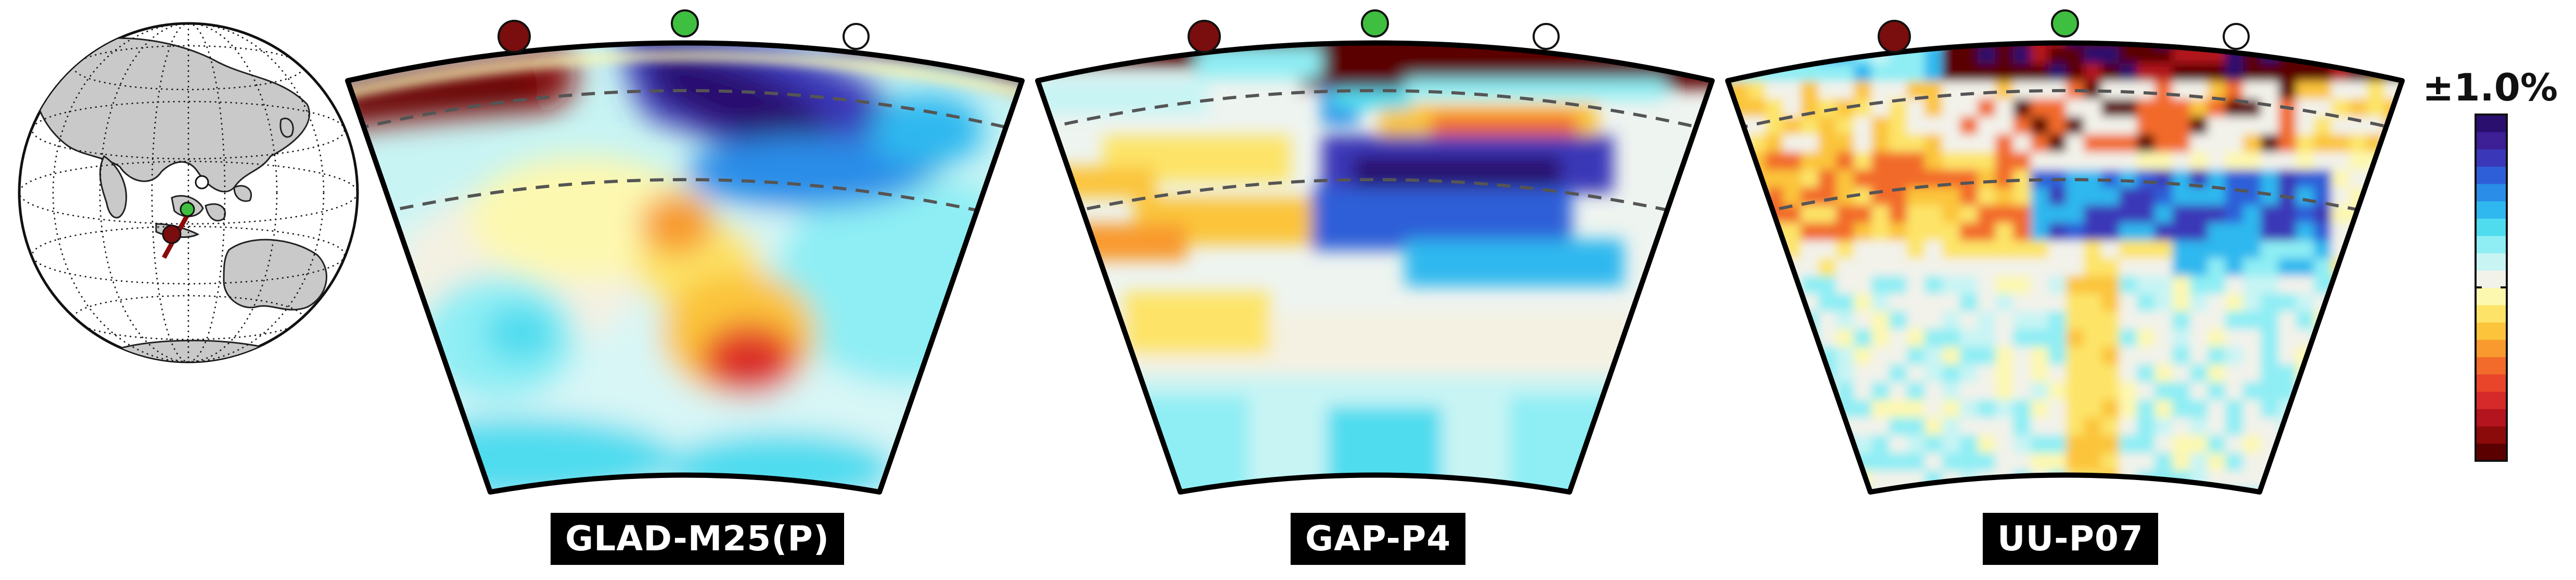 This screenshot has height=580, width=2576. I want to click on colorbar-title: ±1.0%, so click(2490, 87).